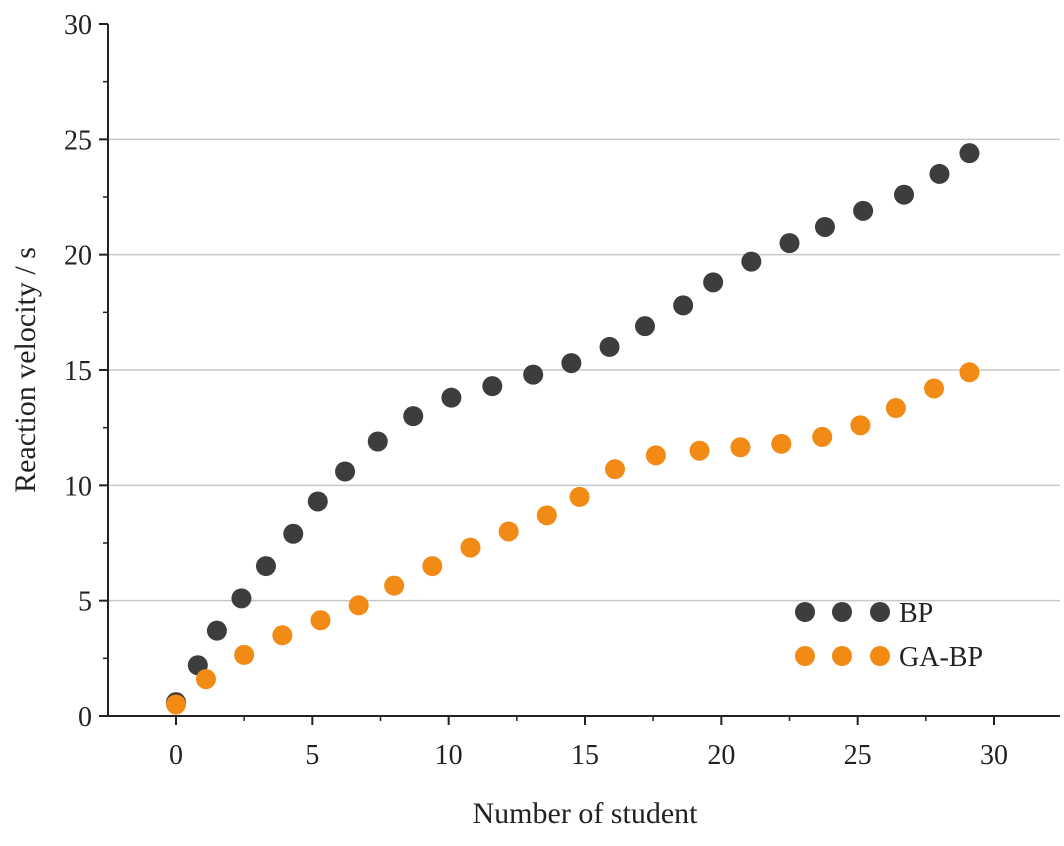 The height and width of the screenshot is (846, 1064). Describe the element at coordinates (312, 755) in the screenshot. I see `x-tick-label: 5` at that location.